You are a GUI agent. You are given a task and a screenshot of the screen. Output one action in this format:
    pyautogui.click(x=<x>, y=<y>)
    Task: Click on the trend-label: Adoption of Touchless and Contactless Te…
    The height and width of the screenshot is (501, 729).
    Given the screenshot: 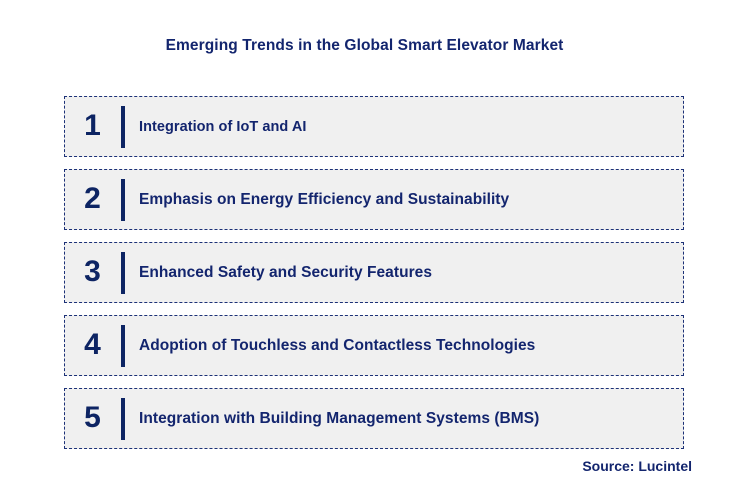 What is the action you would take?
    pyautogui.click(x=337, y=345)
    